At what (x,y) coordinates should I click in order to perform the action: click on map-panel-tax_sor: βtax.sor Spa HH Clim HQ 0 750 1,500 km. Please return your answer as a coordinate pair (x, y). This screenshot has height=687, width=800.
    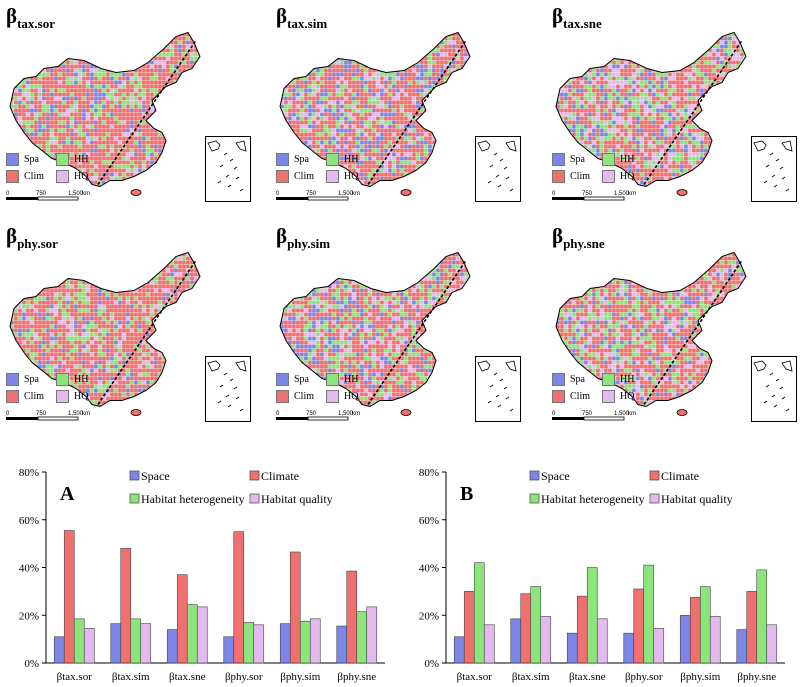
    Looking at the image, I should click on (128, 111).